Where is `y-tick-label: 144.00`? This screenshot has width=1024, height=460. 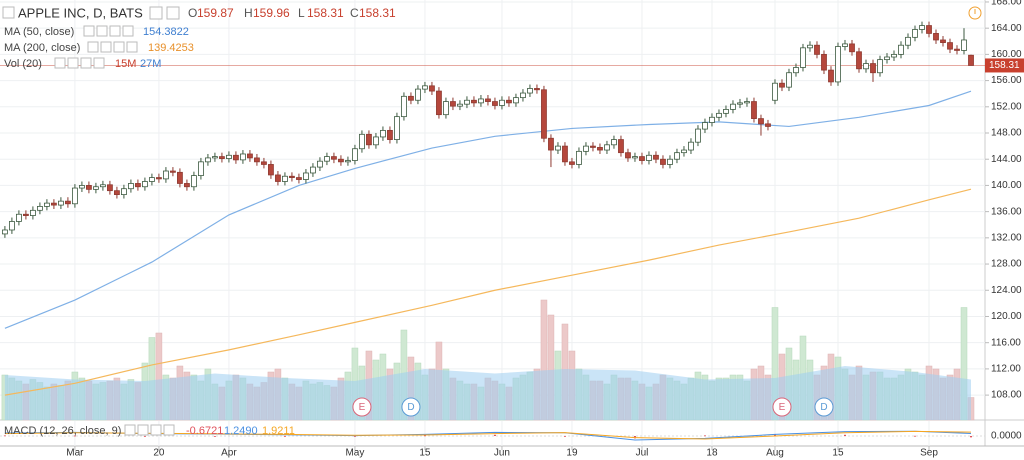 y-tick-label: 144.00 is located at coordinates (1006, 159).